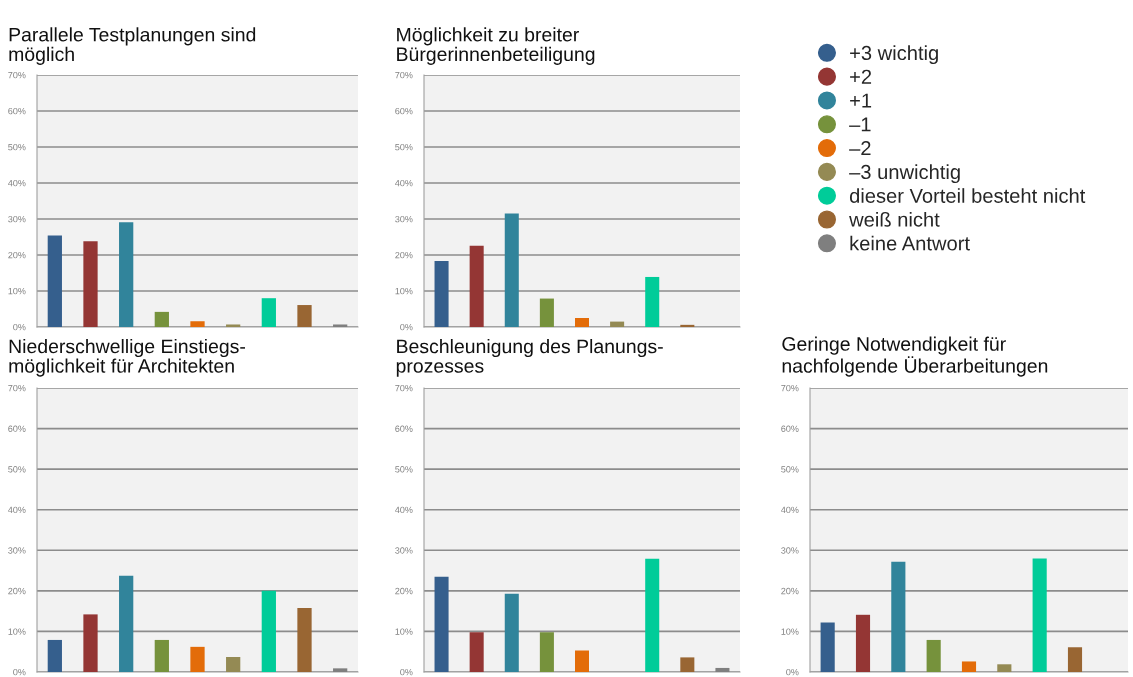  What do you see at coordinates (529, 357) in the screenshot?
I see `chart-title: Beschleunigung des Planungs- prozesses` at bounding box center [529, 357].